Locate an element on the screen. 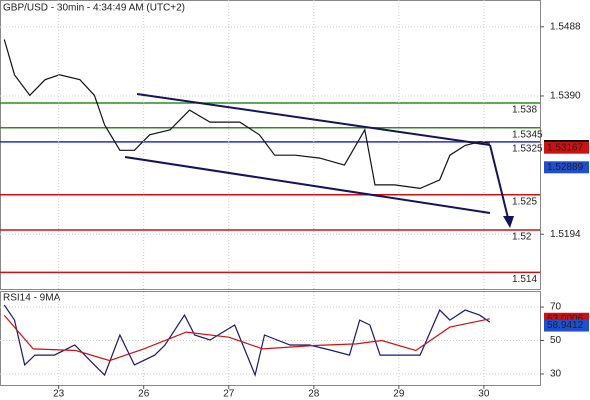 The image size is (590, 400). arrow-head is located at coordinates (508, 222).